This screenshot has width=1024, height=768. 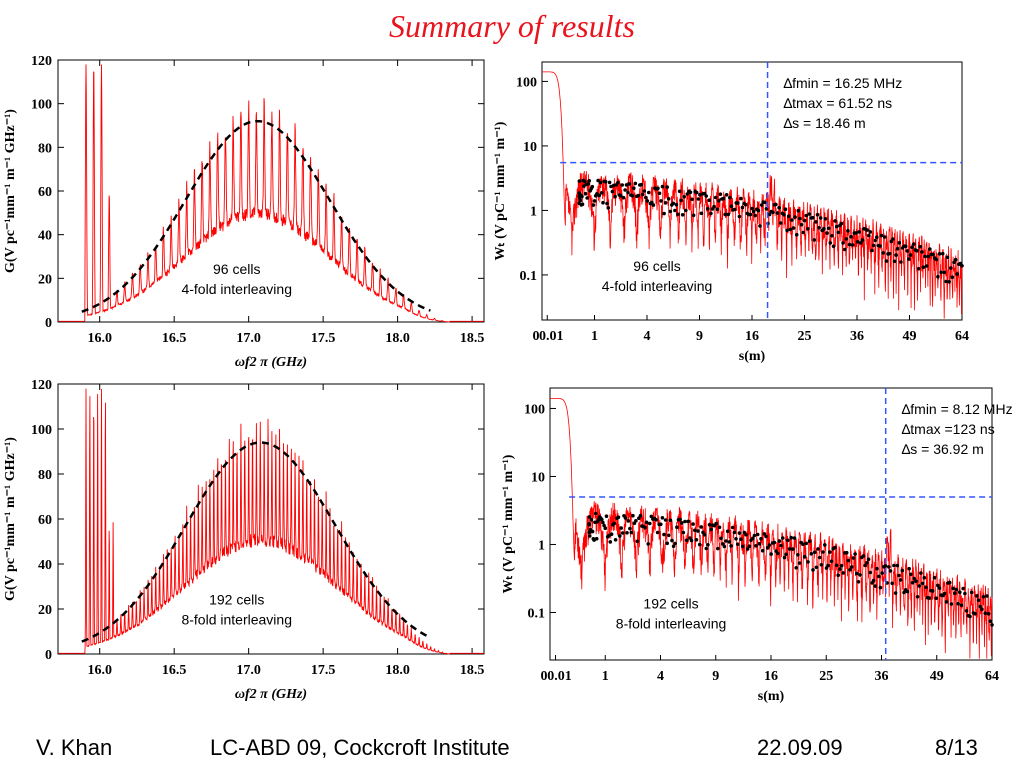 What do you see at coordinates (48, 655) in the screenshot?
I see `y-tick-label: 0` at bounding box center [48, 655].